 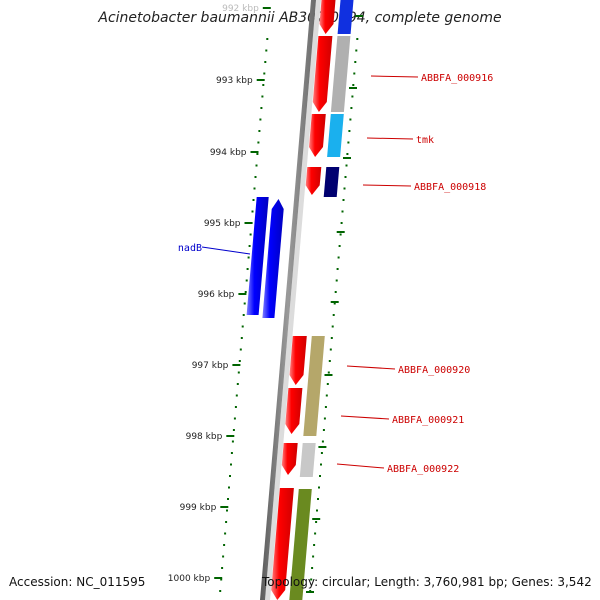 What do you see at coordinates (425, 140) in the screenshot?
I see `gene-label: tmk` at bounding box center [425, 140].